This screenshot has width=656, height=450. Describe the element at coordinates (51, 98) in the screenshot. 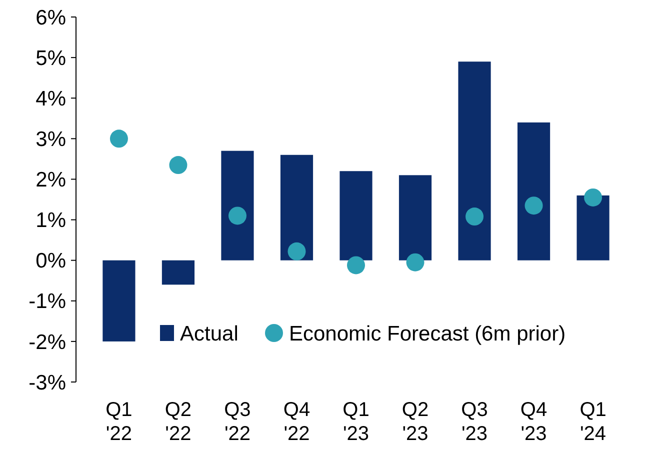

I see `y-tick-label: 4%` at that location.